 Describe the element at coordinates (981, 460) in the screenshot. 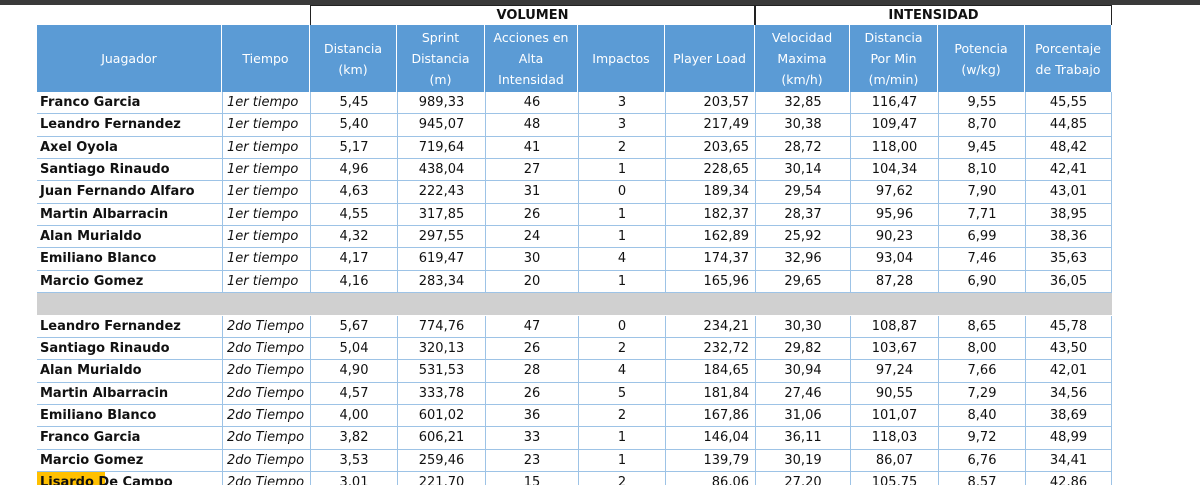

I see `value-cell: 6,76` at that location.